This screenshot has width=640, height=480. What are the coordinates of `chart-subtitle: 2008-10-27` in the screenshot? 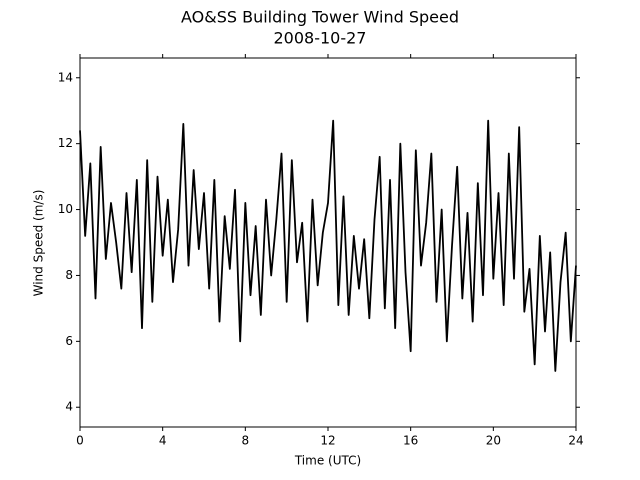 It's located at (320, 38).